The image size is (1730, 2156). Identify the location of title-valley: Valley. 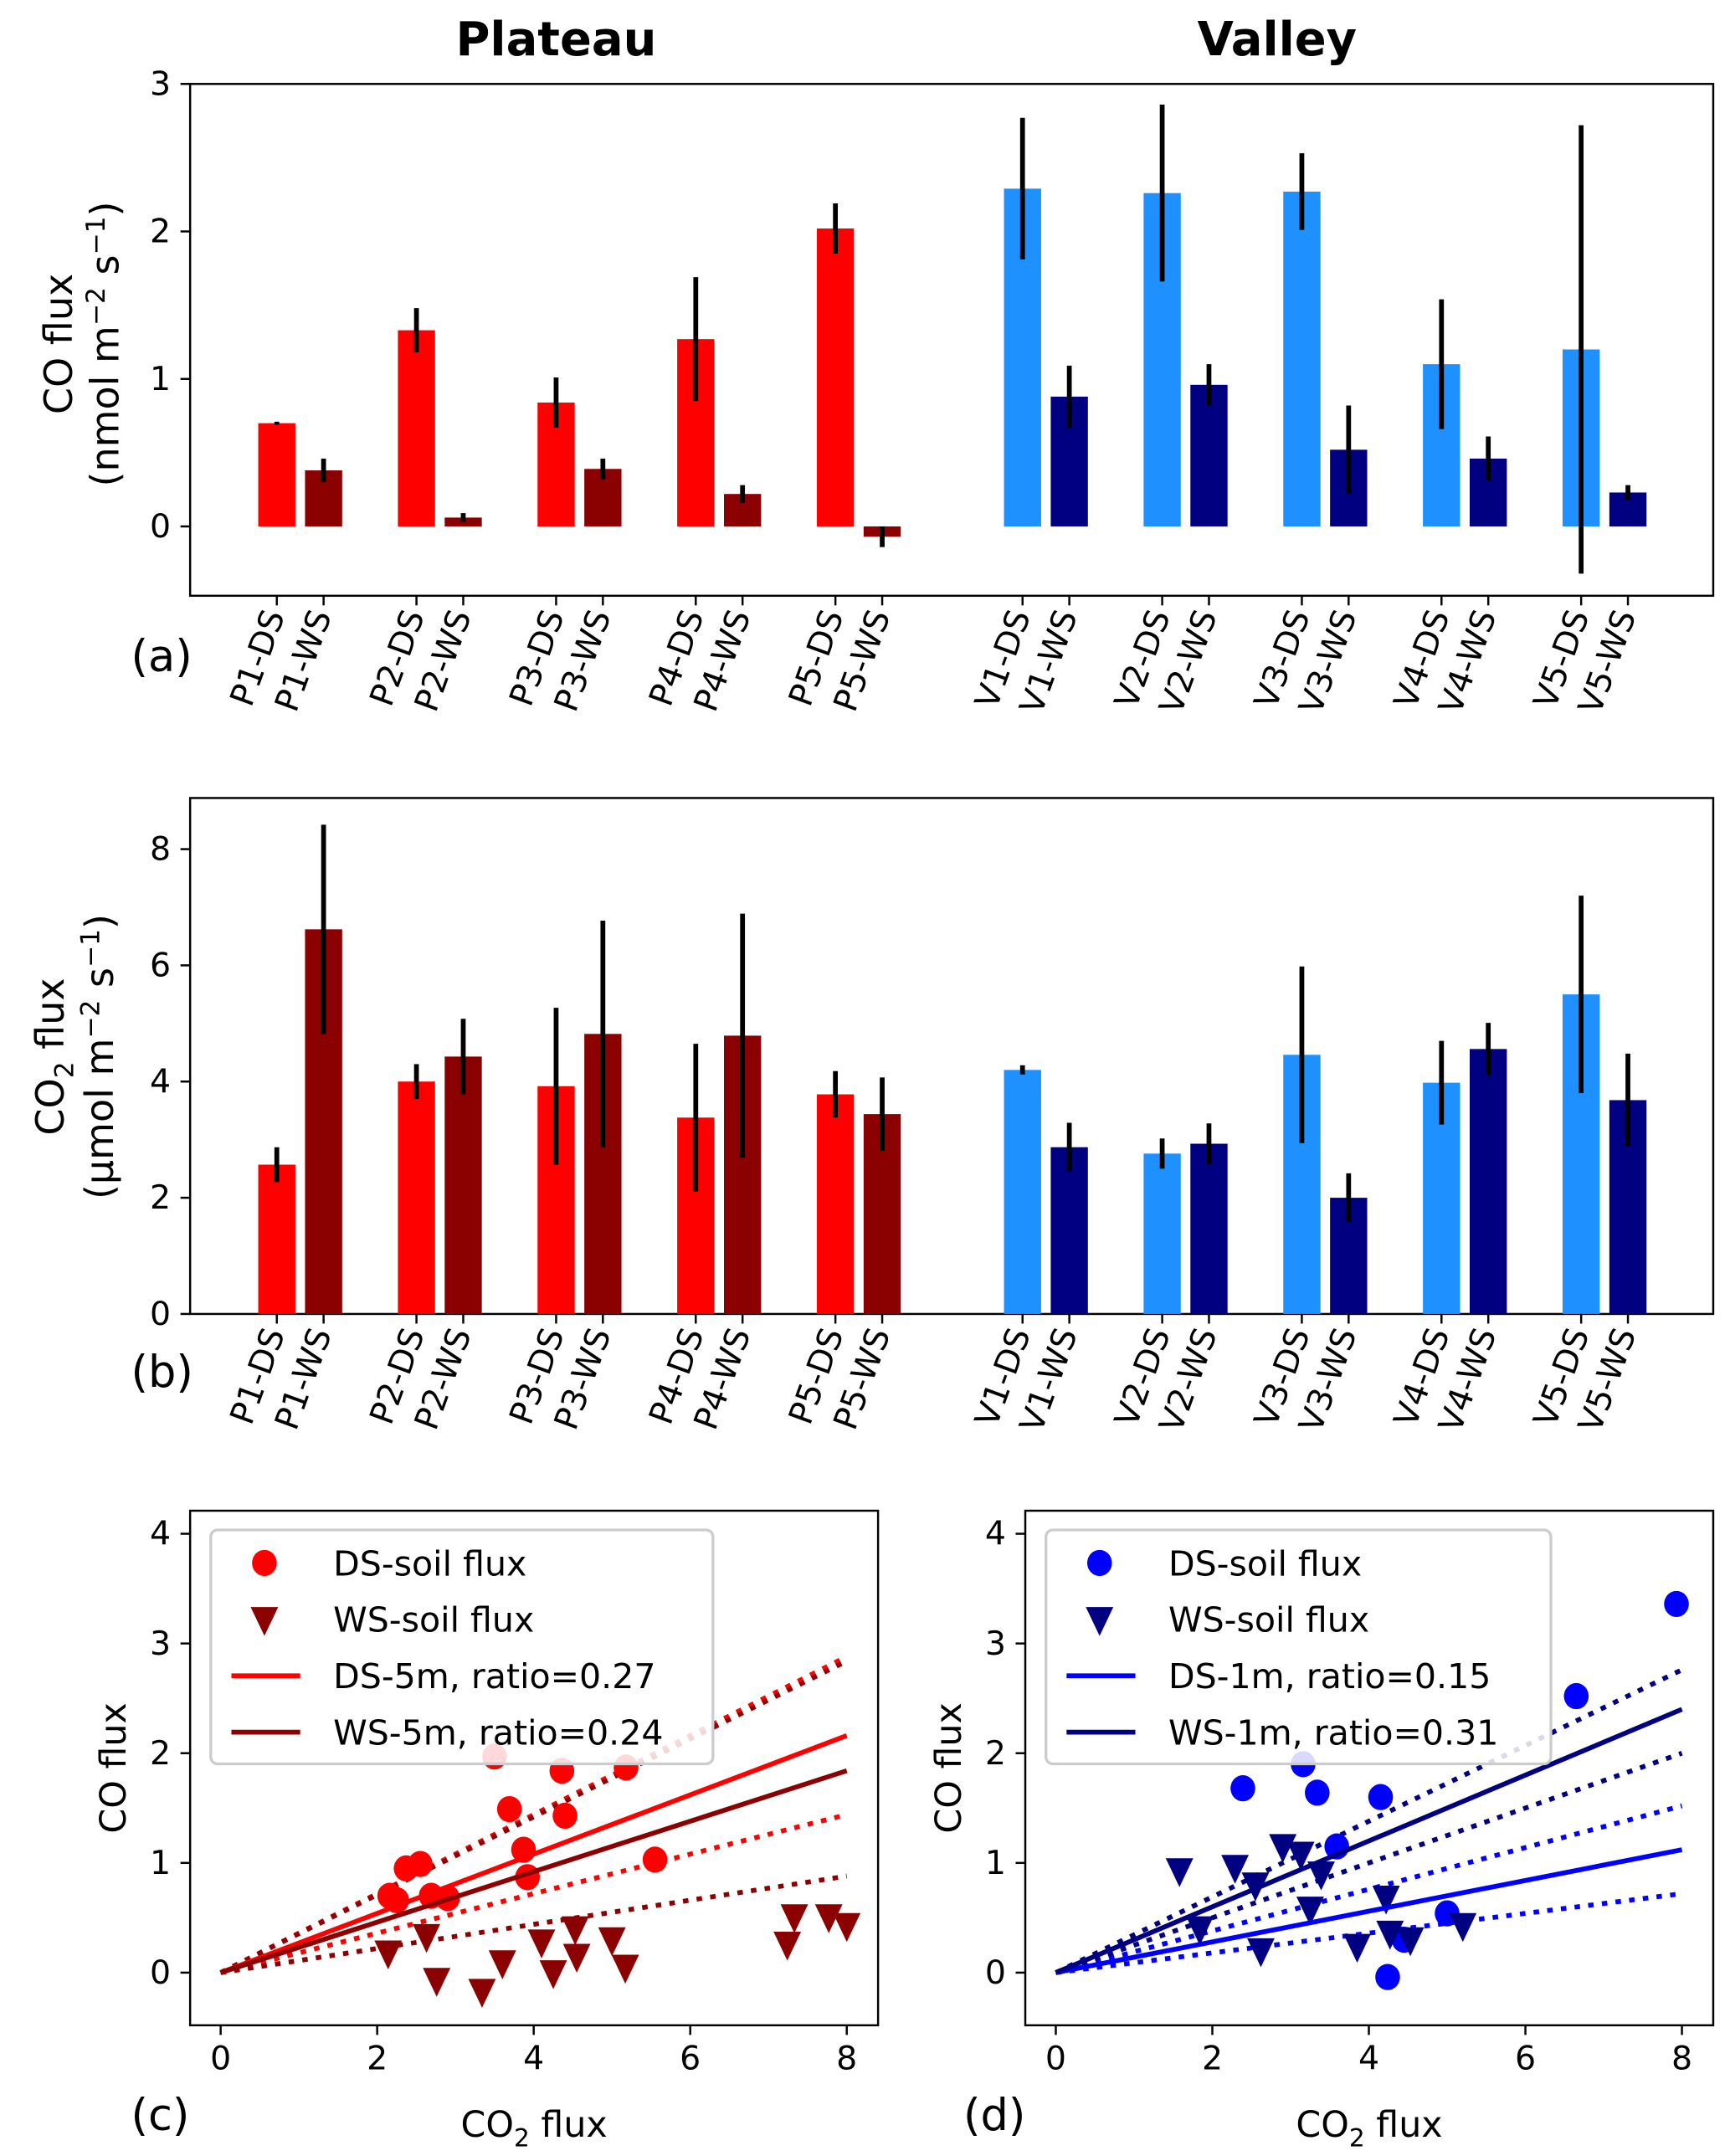
(1278, 40).